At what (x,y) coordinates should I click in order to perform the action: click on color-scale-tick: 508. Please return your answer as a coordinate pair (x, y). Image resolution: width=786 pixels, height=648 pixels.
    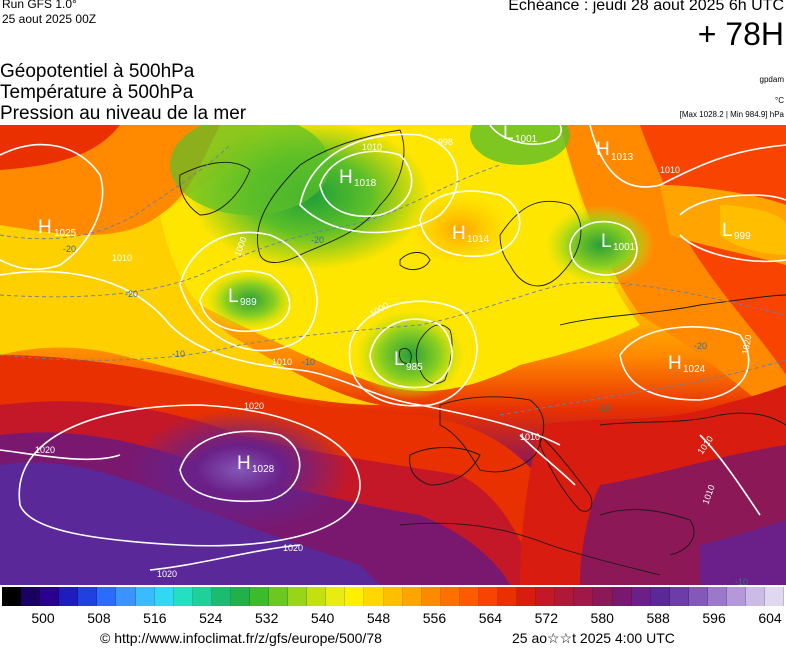
    Looking at the image, I should click on (99, 618).